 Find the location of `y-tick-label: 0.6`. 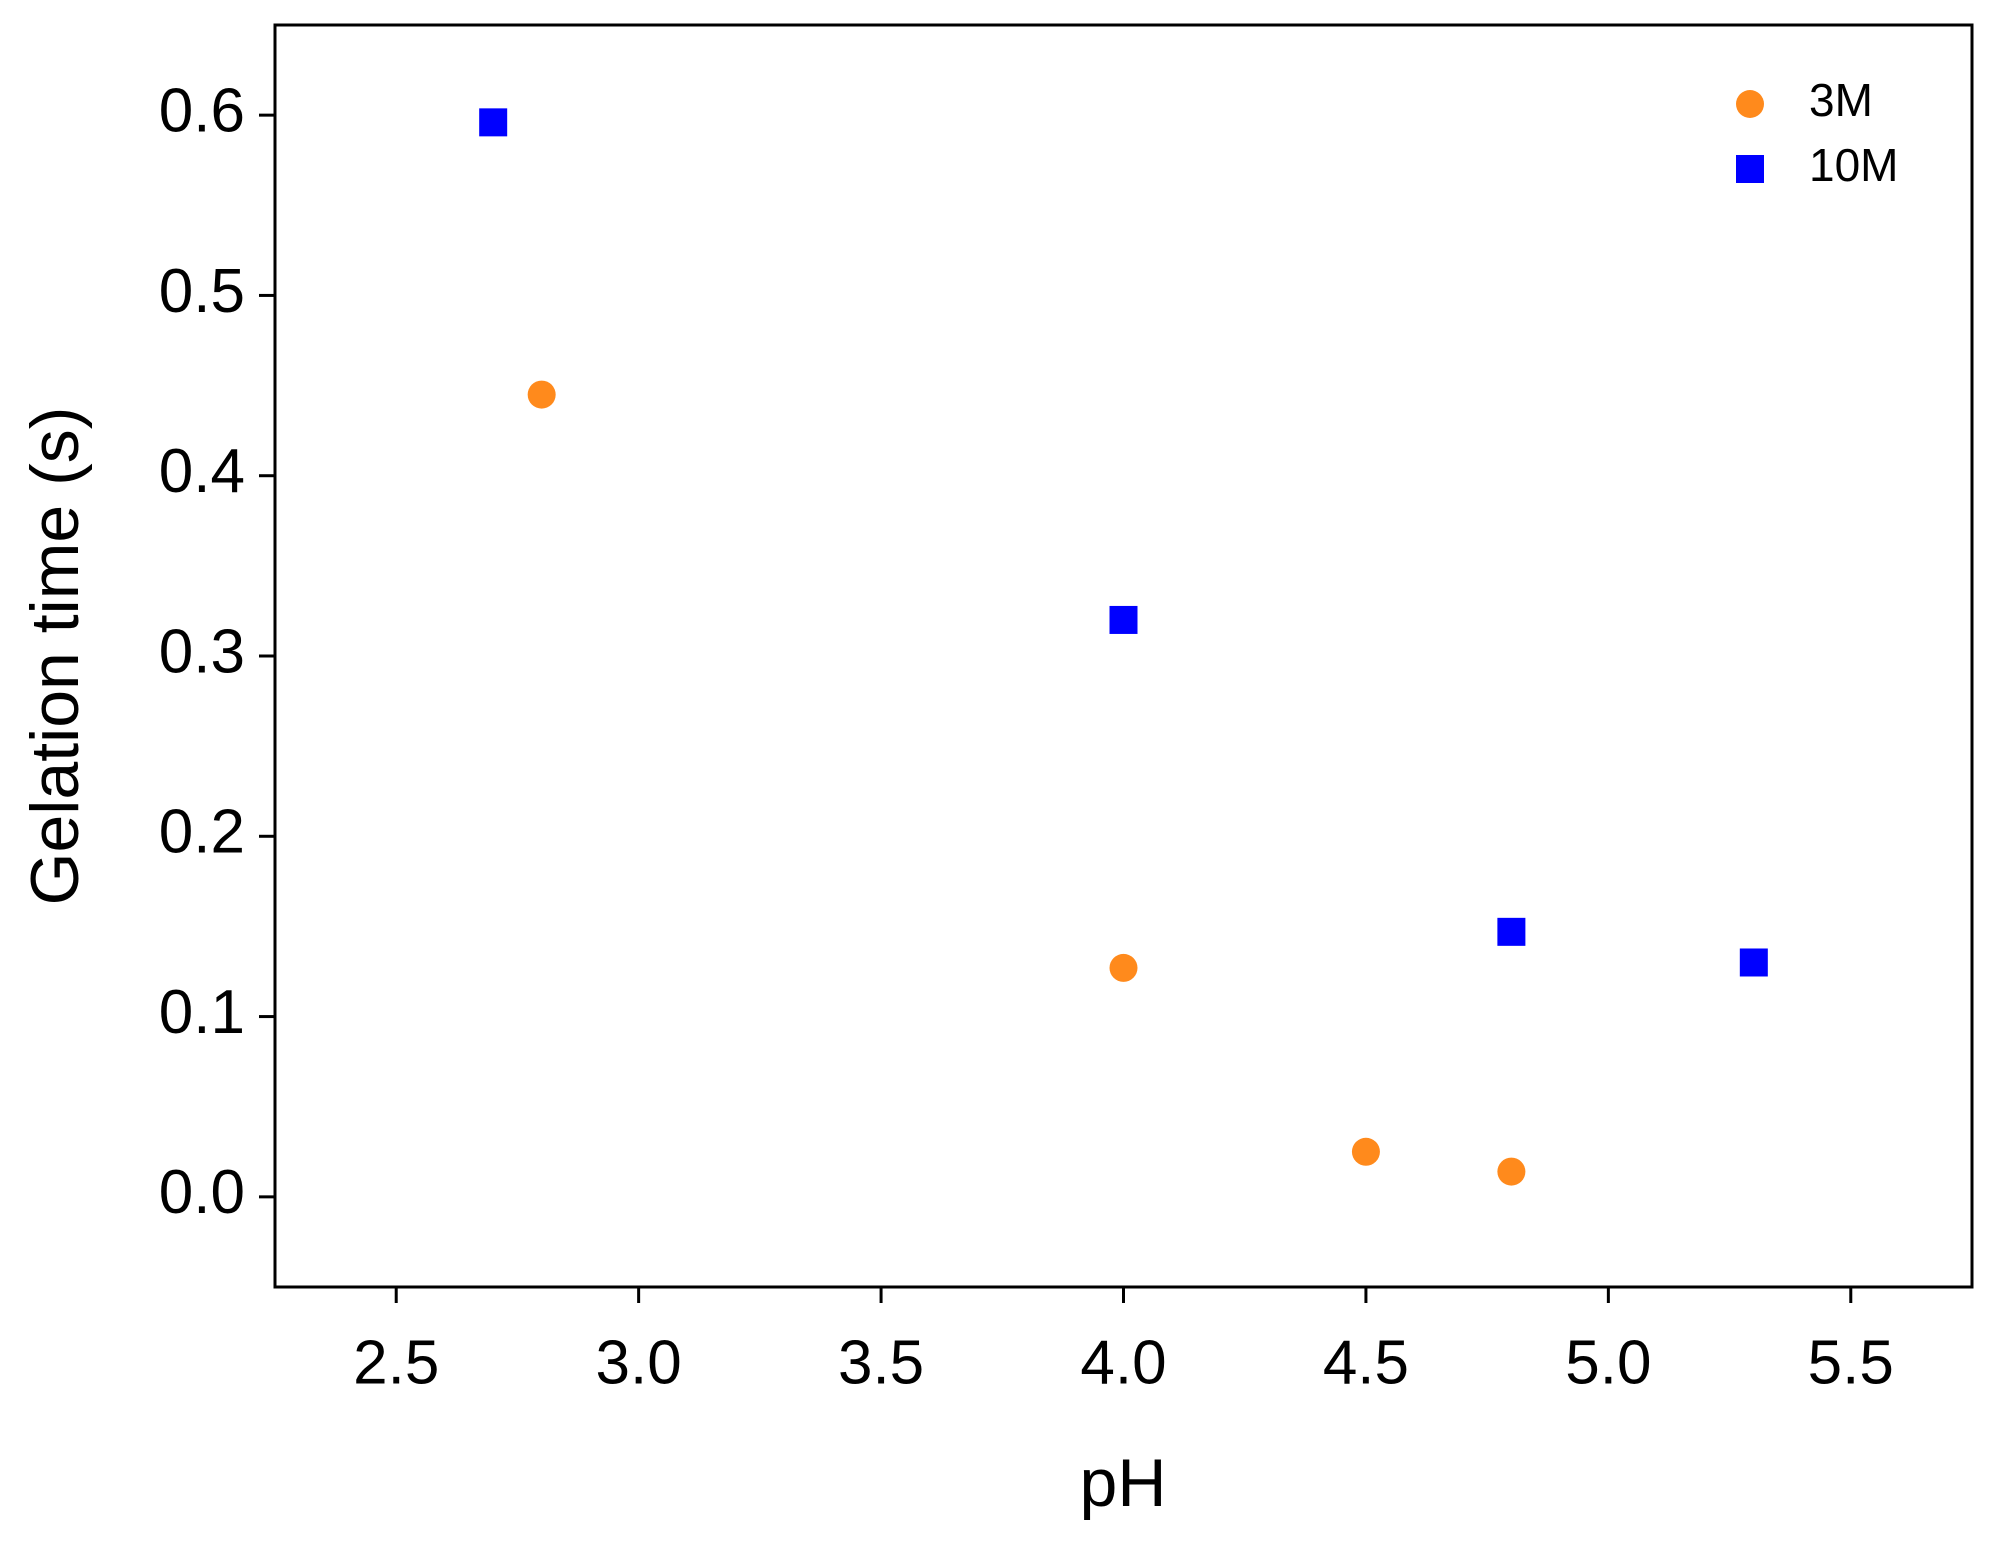

y-tick-label: 0.6 is located at coordinates (202, 111).